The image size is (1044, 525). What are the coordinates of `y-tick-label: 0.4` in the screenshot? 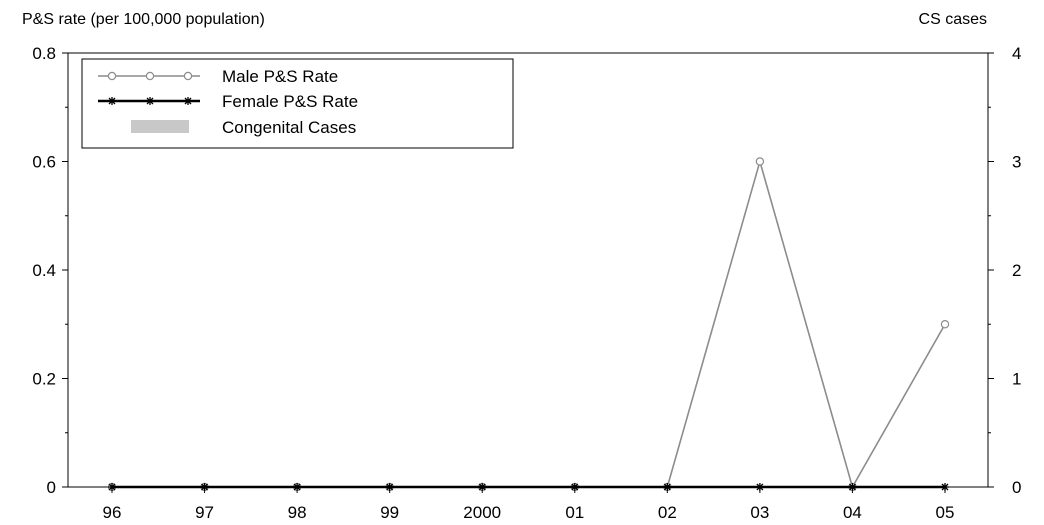 It's located at (44, 270).